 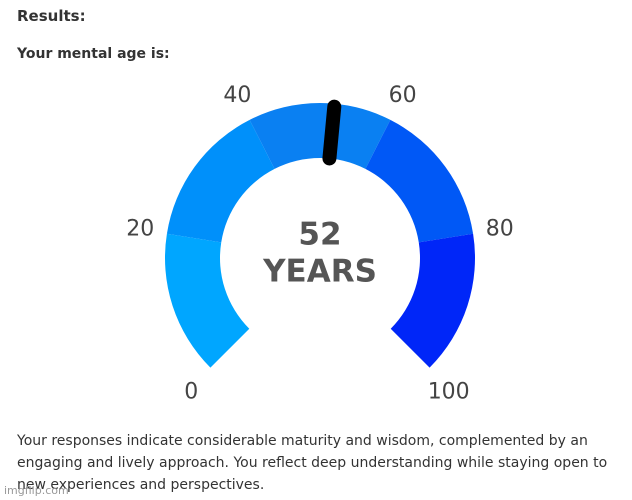 What do you see at coordinates (403, 95) in the screenshot?
I see `tick-label: 60` at bounding box center [403, 95].